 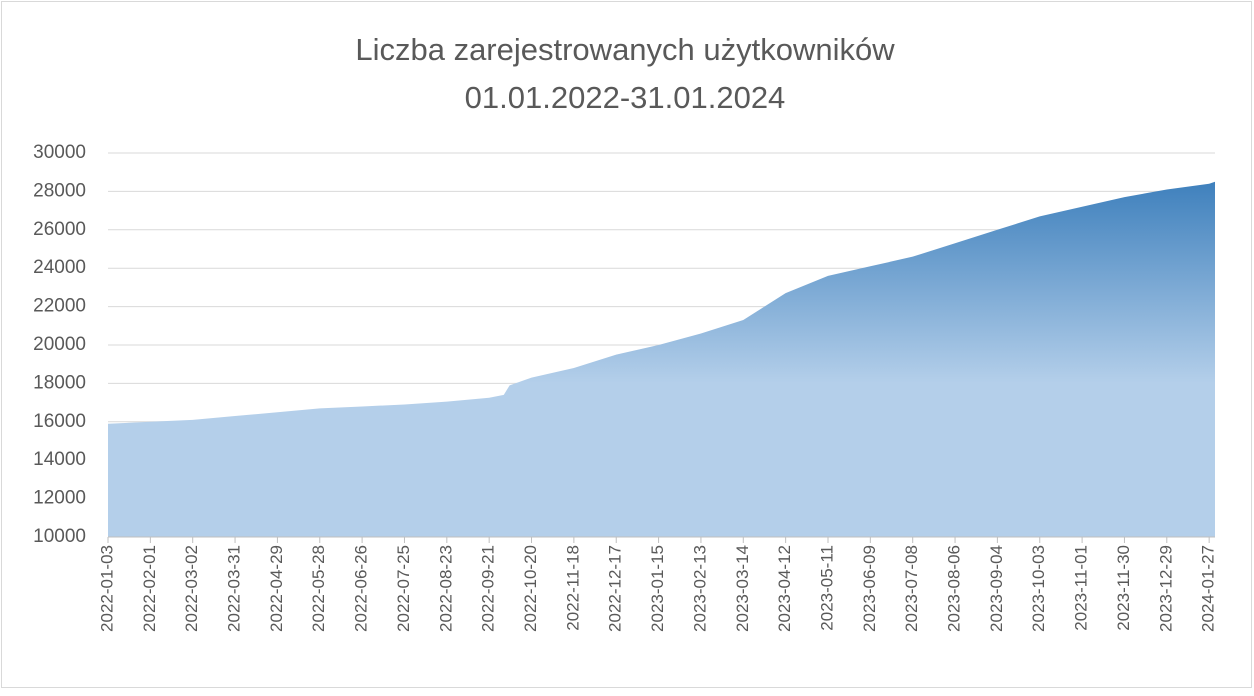 What do you see at coordinates (149, 588) in the screenshot?
I see `x-tick-label: 2022-02-01` at bounding box center [149, 588].